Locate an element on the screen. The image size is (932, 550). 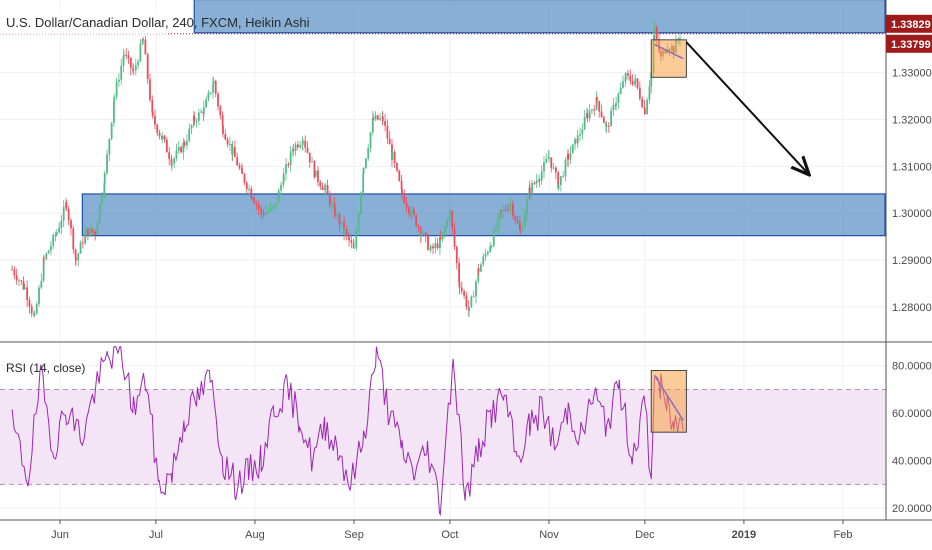
time-tick-label: Feb is located at coordinates (843, 535).